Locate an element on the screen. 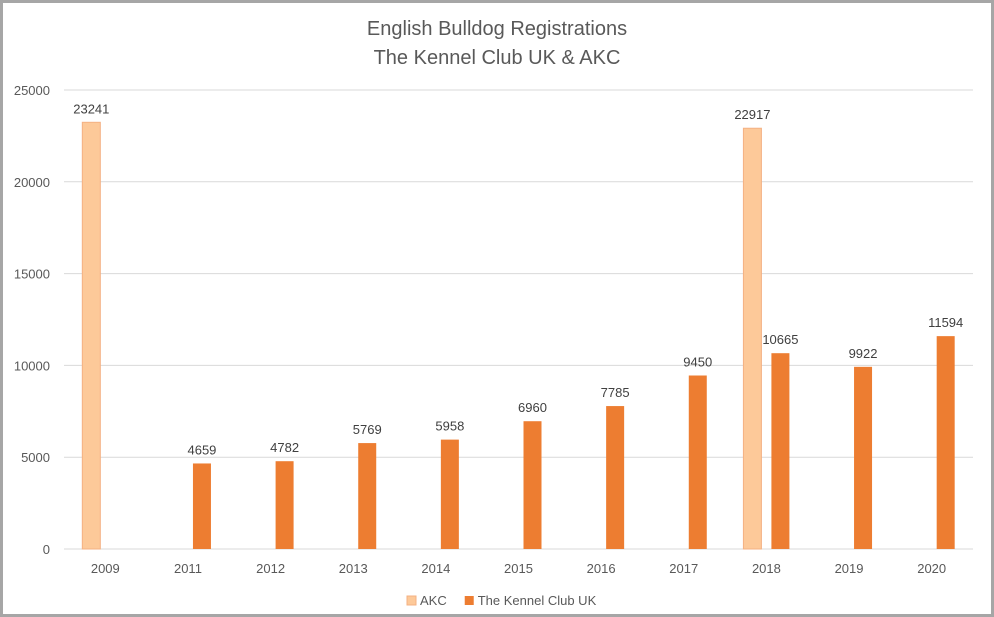  x-tick-label: 2015 is located at coordinates (518, 568).